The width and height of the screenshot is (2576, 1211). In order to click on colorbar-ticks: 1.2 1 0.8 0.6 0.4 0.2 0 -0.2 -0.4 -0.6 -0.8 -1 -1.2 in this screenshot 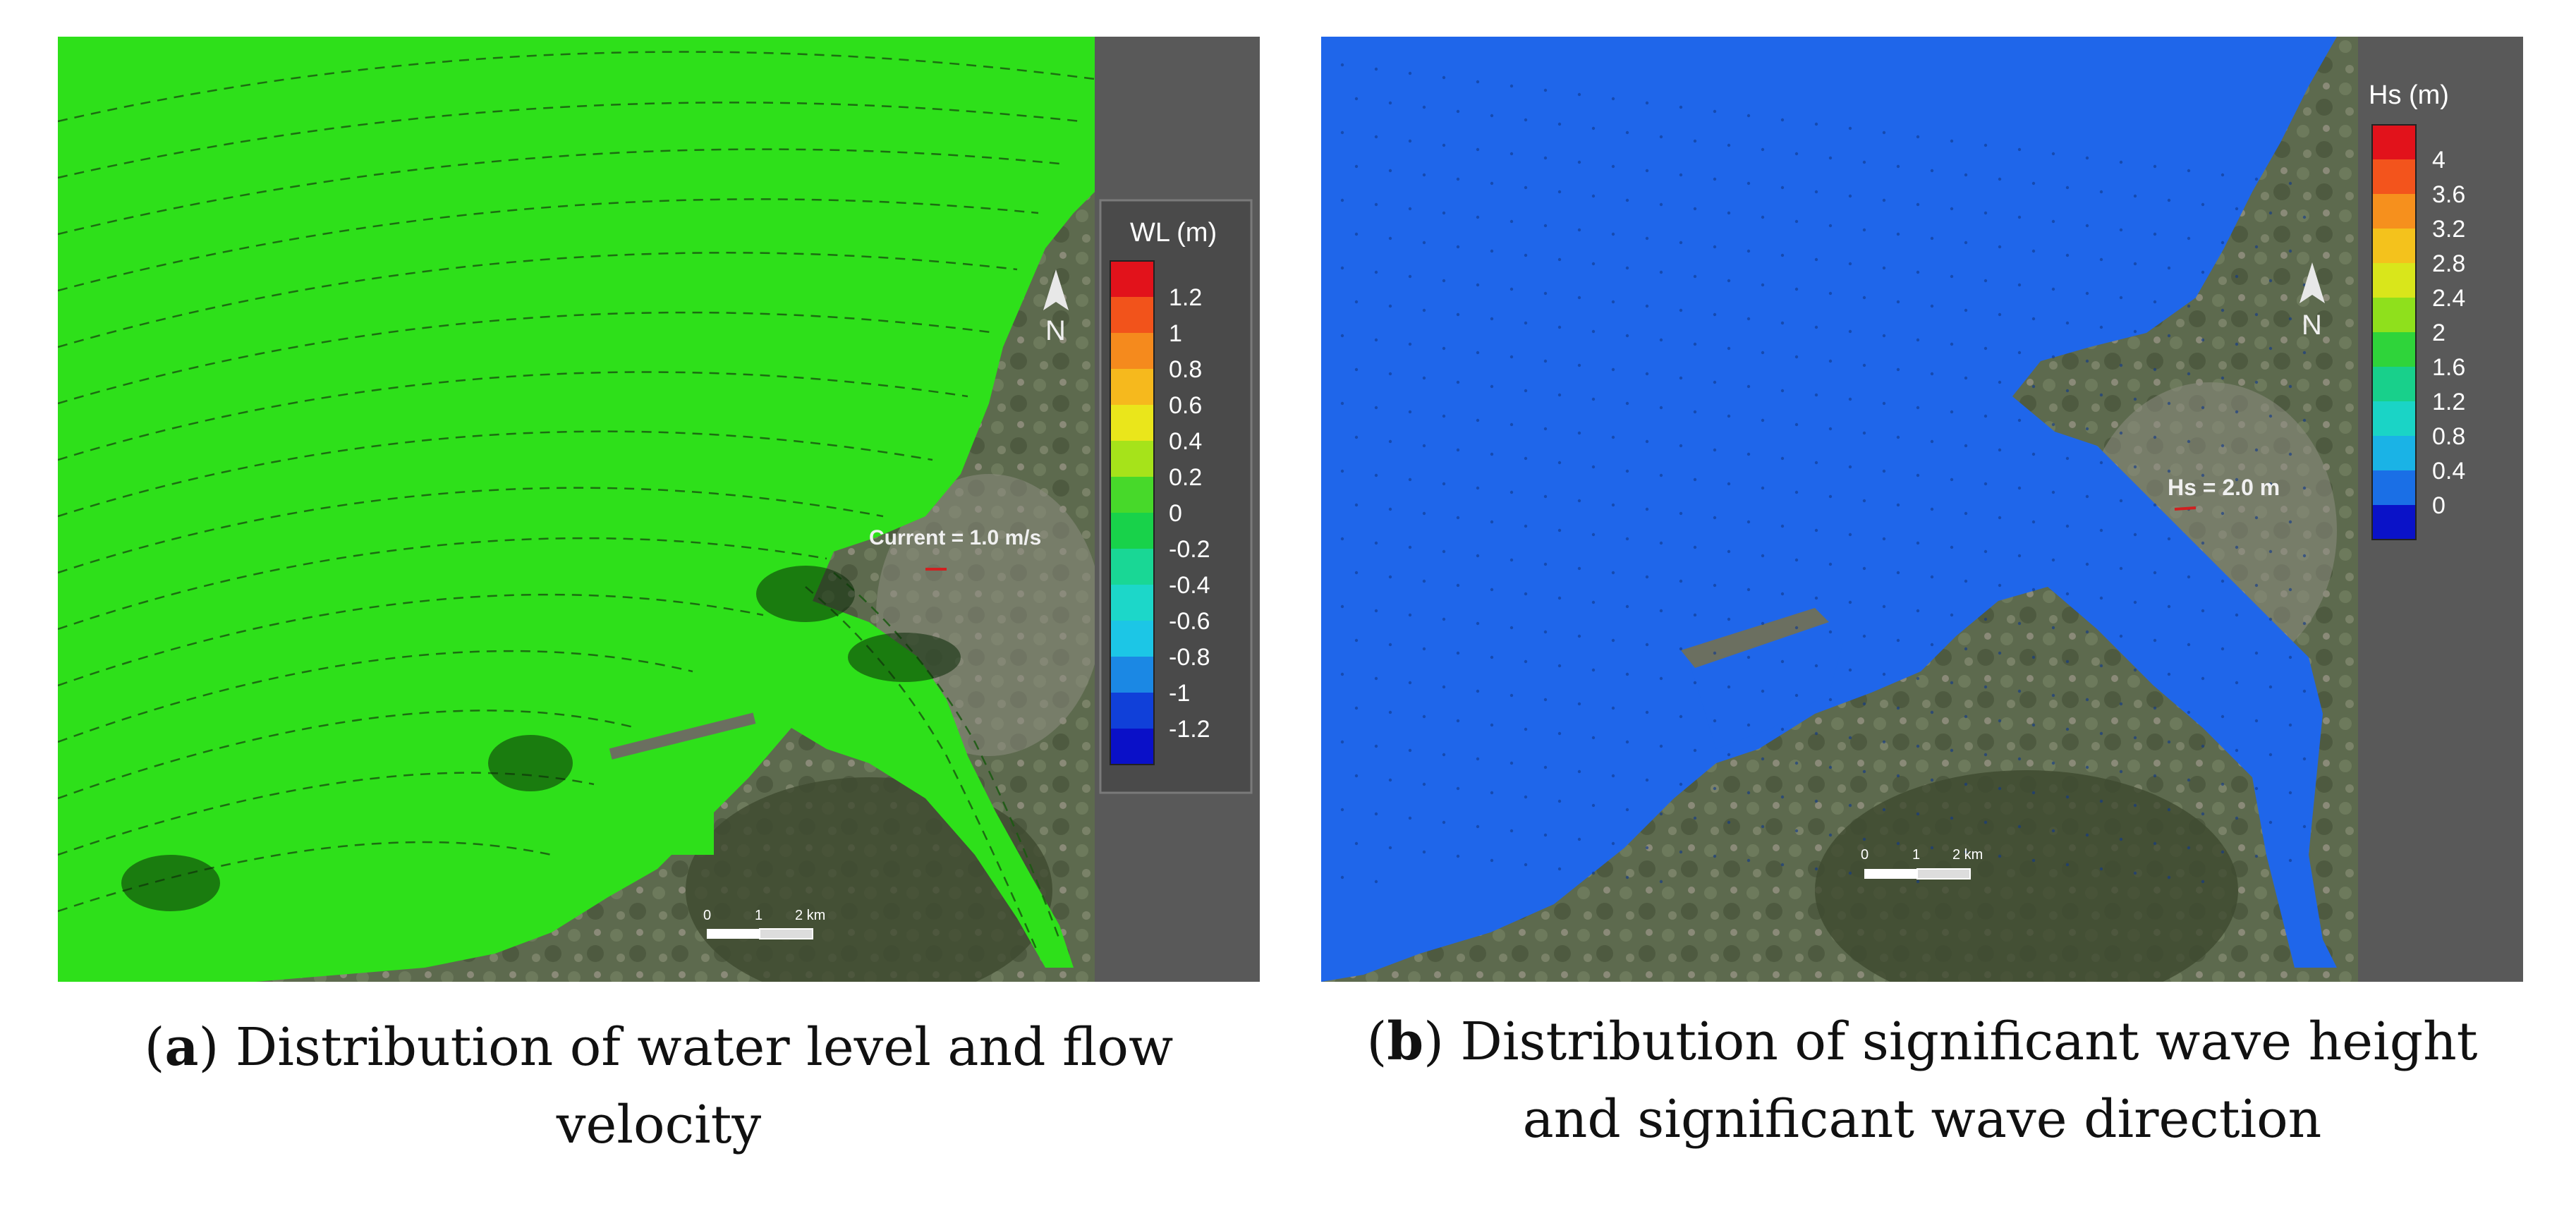, I will do `click(1189, 513)`.